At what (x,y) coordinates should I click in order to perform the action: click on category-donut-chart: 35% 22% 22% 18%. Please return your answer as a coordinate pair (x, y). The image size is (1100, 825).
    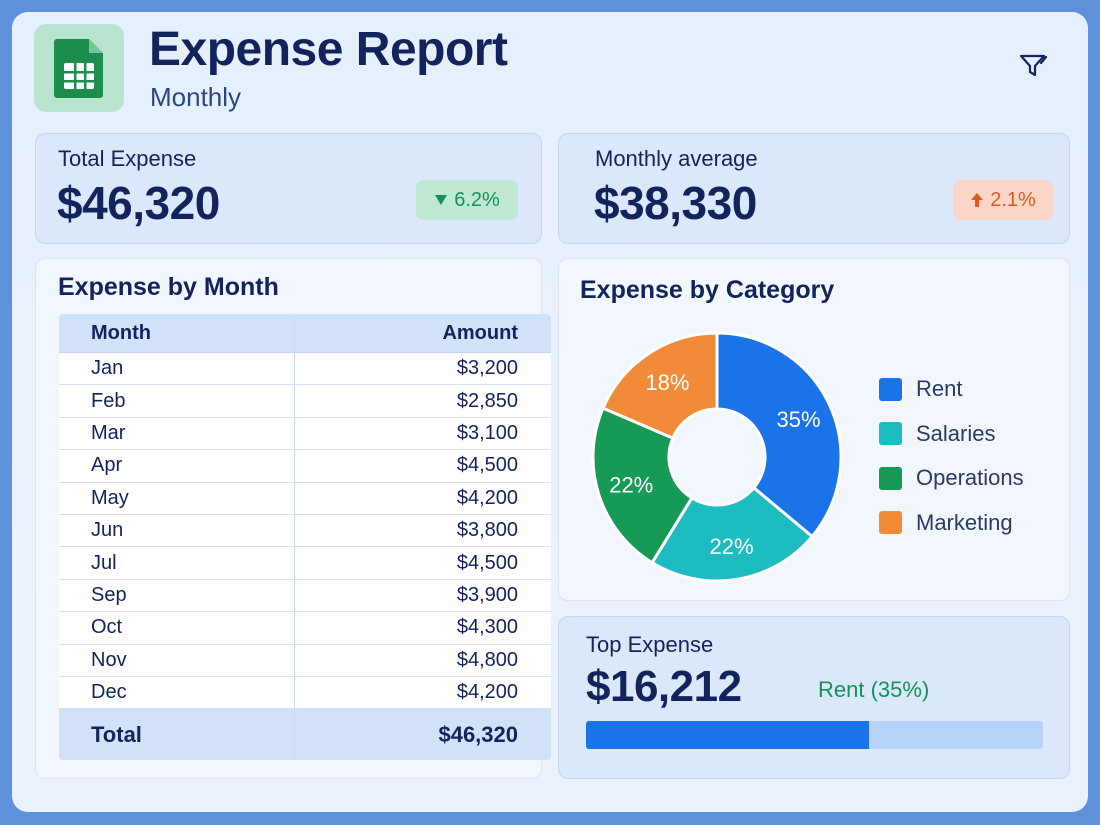
    Looking at the image, I should click on (717, 457).